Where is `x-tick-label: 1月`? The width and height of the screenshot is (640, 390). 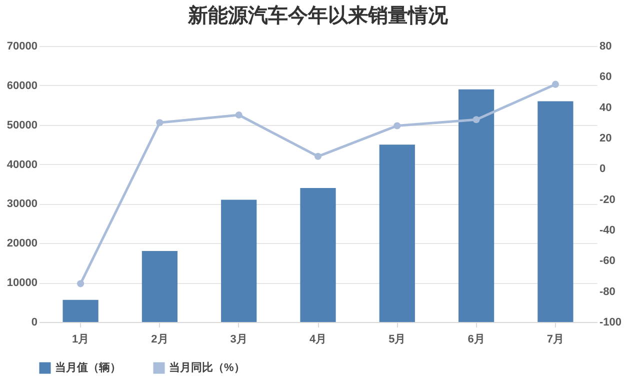
x-tick-label: 1月 is located at coordinates (81, 340).